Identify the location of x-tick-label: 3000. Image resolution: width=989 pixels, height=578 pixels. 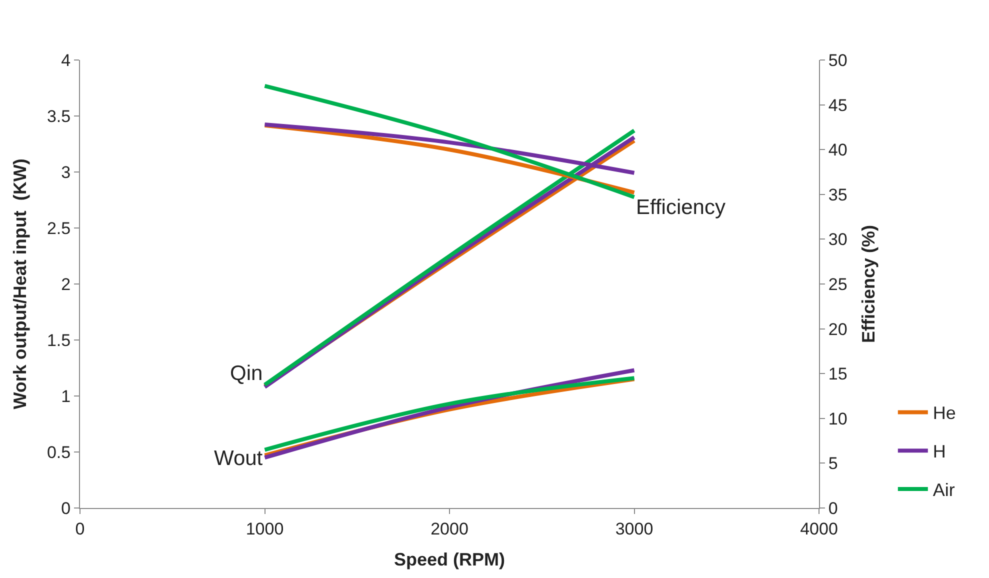
(634, 528).